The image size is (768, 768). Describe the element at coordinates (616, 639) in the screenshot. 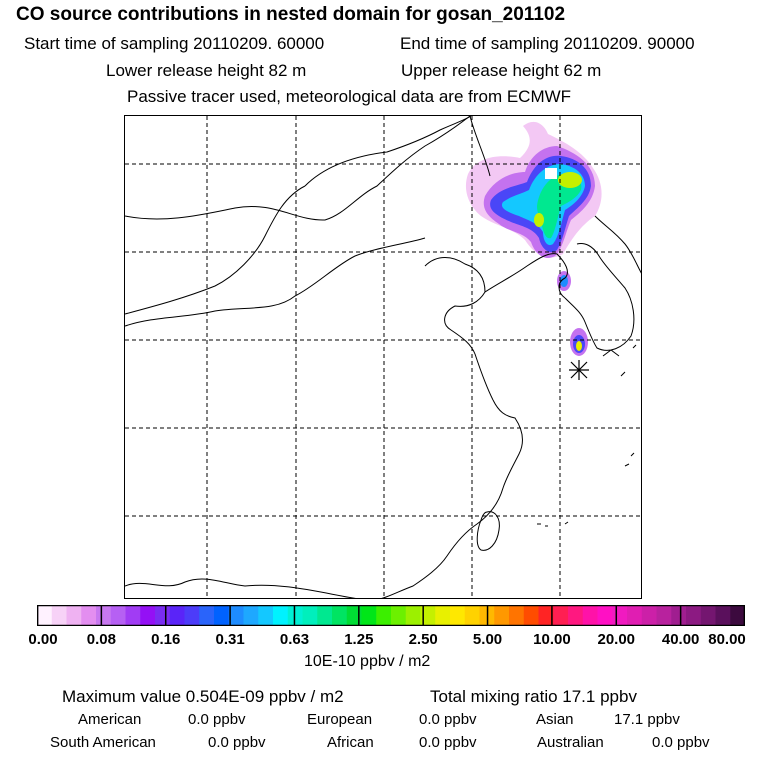

I see `colorbar-tick-label: 20.00` at that location.